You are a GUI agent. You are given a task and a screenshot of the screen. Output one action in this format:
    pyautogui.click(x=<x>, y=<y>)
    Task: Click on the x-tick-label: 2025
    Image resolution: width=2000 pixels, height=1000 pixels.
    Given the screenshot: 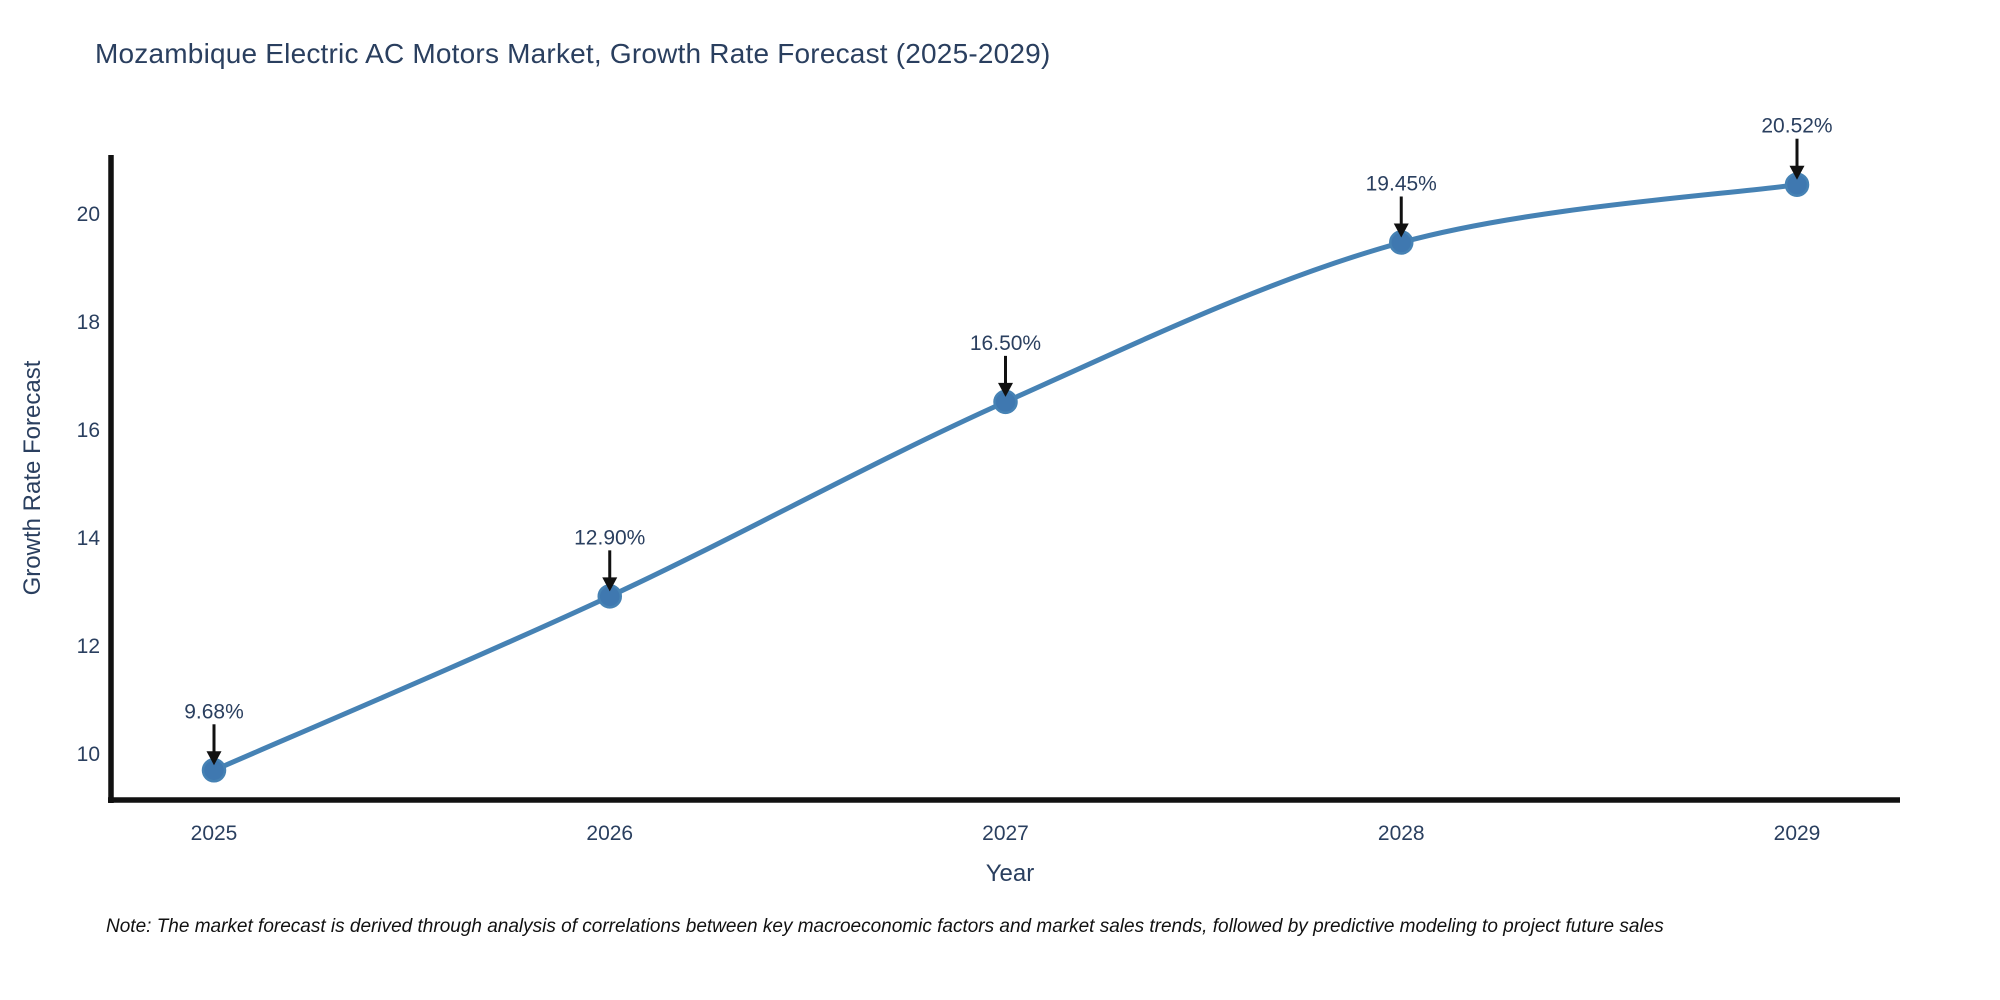 What is the action you would take?
    pyautogui.click(x=214, y=833)
    